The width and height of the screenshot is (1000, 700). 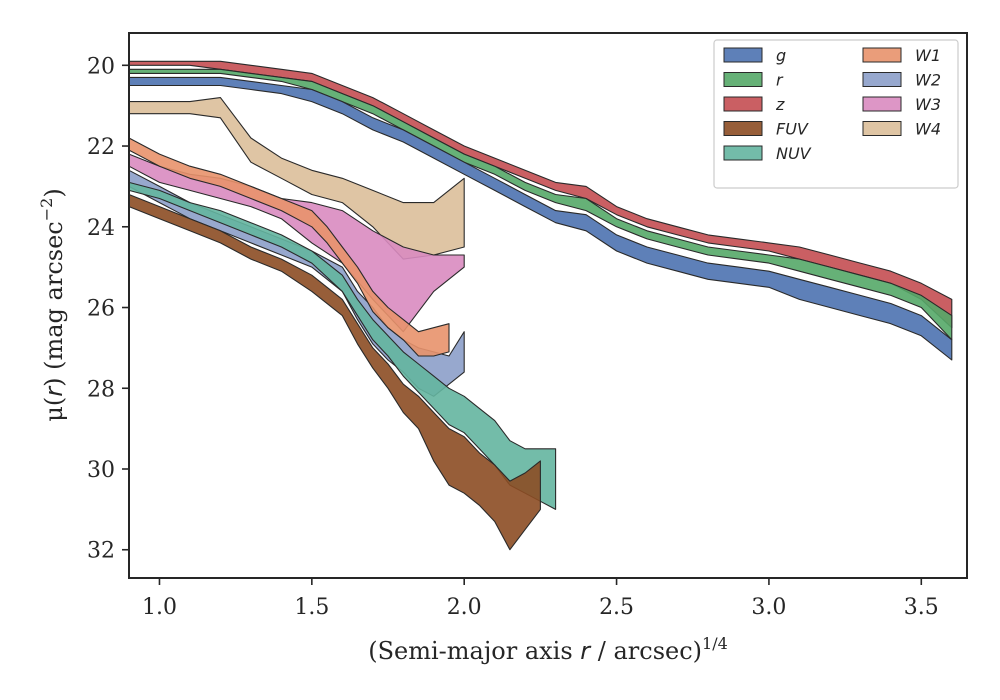 I want to click on x-axis-title: (Semi-major axis r / arcsec)1/4, so click(x=548, y=649).